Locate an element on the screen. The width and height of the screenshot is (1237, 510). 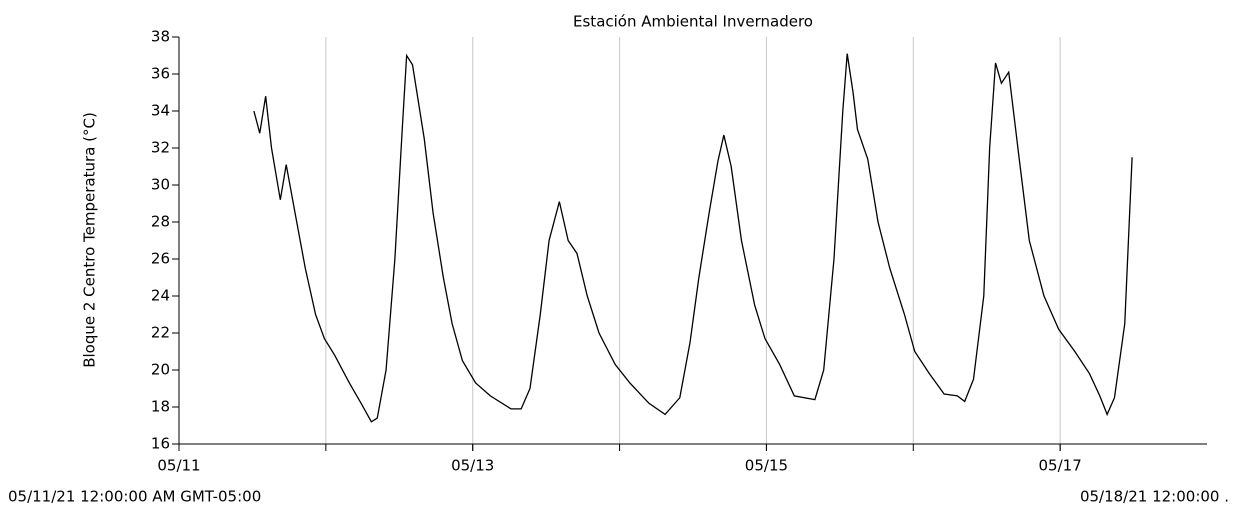
y-tick-label: 20 is located at coordinates (160, 370).